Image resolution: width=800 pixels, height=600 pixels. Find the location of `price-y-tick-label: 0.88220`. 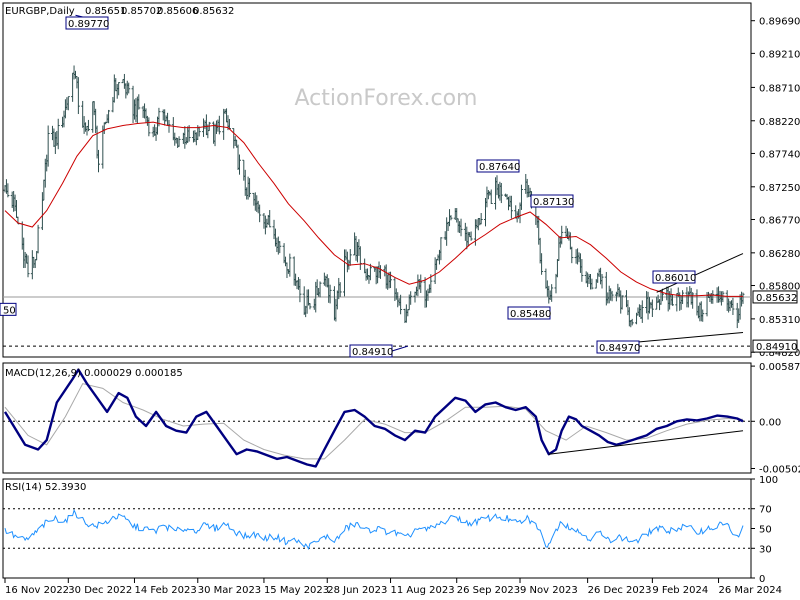

price-y-tick-label: 0.88220 is located at coordinates (779, 122).